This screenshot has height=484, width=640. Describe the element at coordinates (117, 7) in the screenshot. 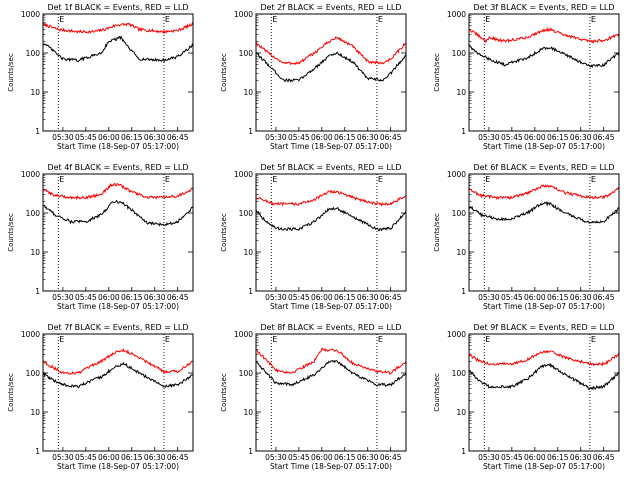

I see `panel-title: Det 1f BLACK = Events, RED = LLD` at that location.